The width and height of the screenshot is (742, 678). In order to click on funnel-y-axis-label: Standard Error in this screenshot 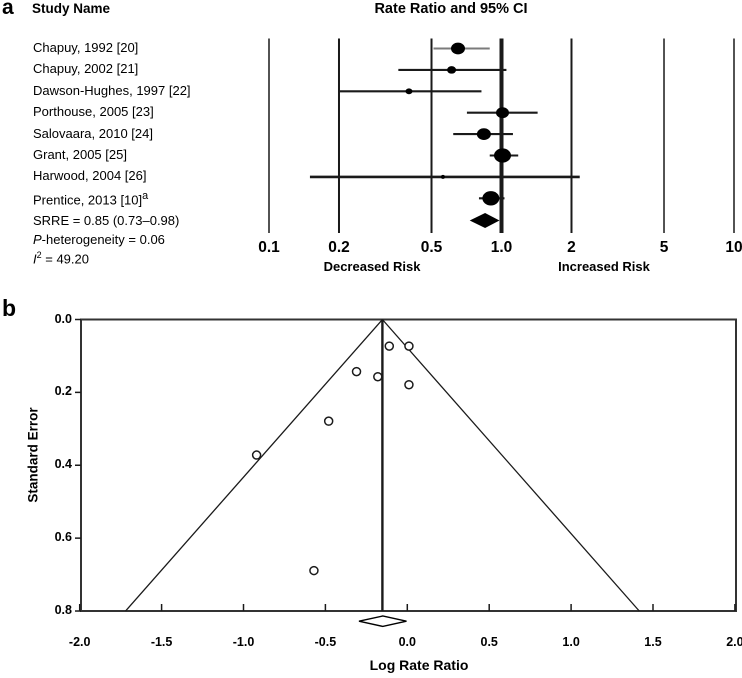, I will do `click(33, 455)`.